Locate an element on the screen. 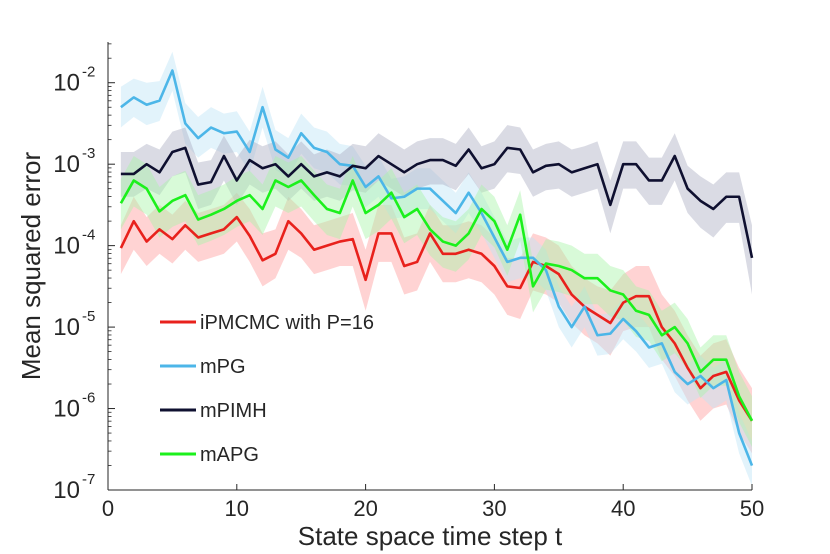  x-ticks: 0 10 20 30 40 50 is located at coordinates (433, 502).